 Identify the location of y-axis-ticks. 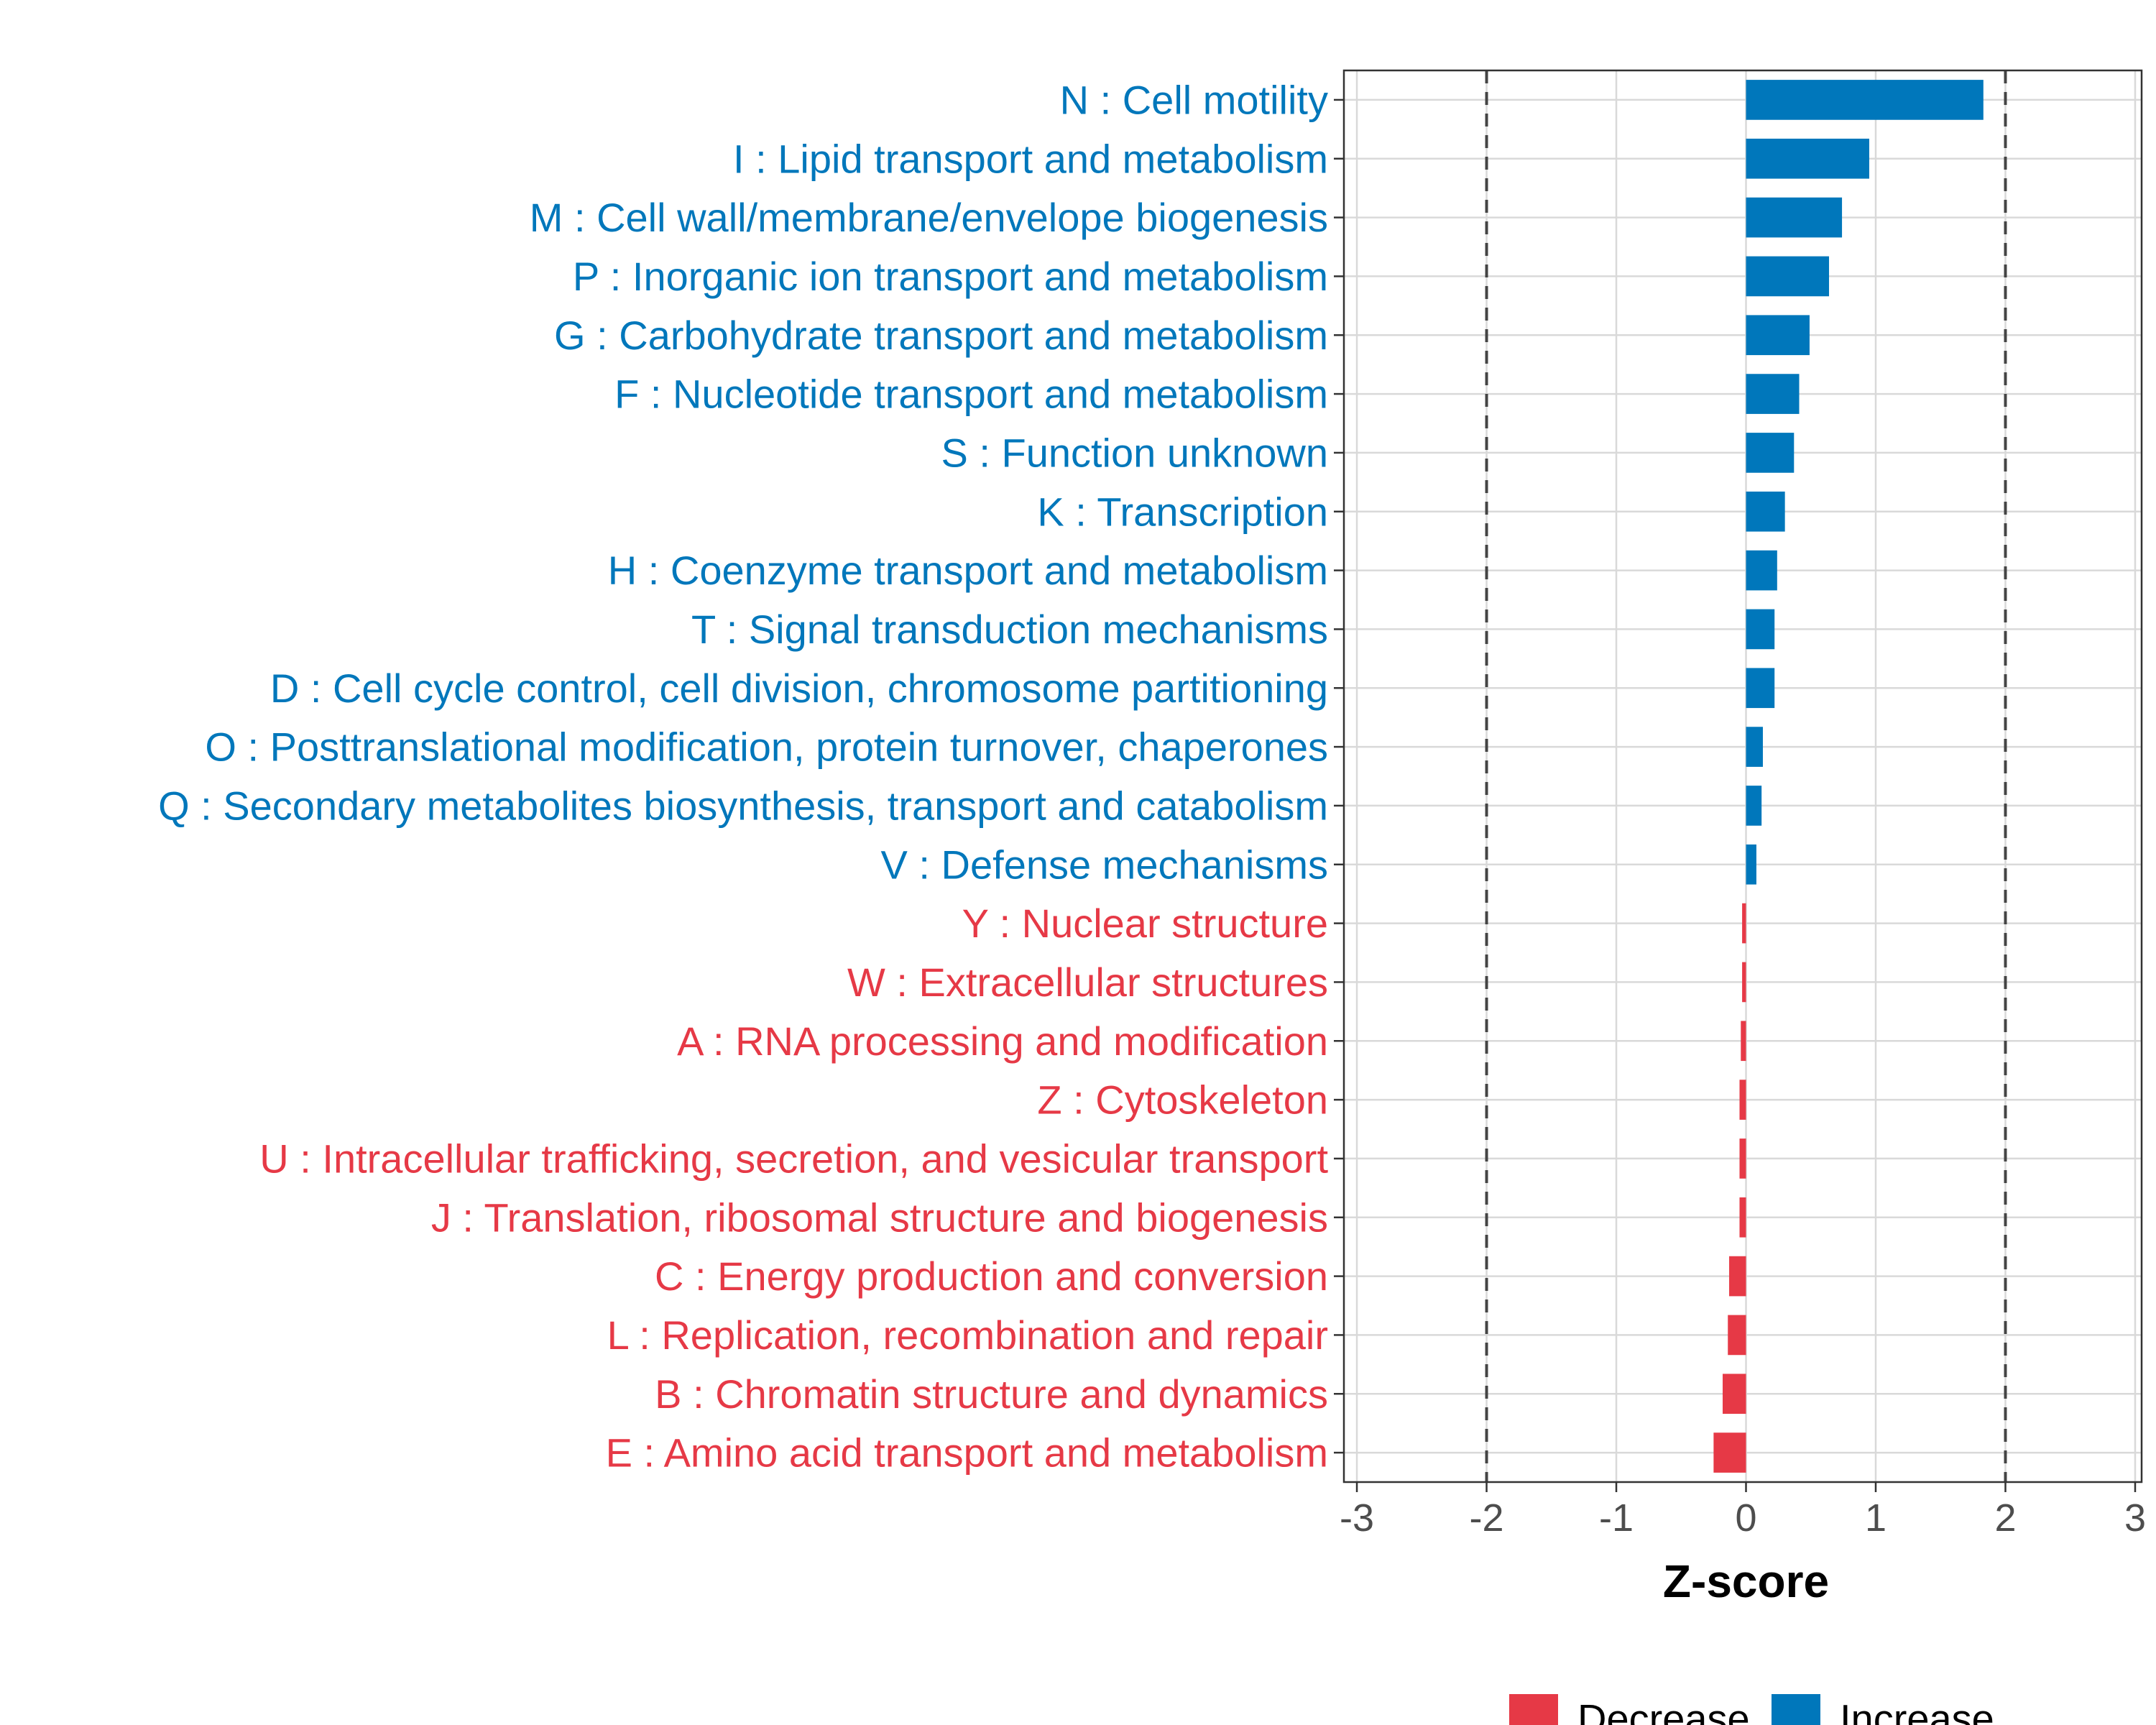
(1339, 776).